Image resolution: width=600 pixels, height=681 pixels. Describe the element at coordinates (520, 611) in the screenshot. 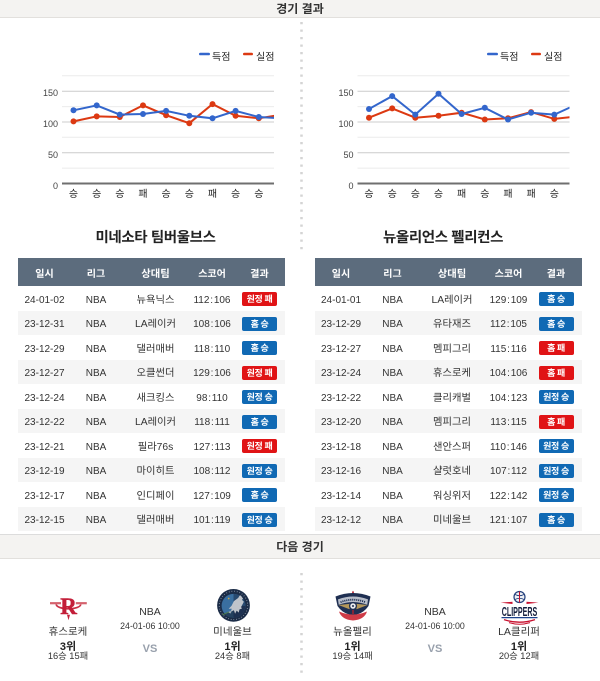

I see `svg-text: CLIPPERS` at that location.